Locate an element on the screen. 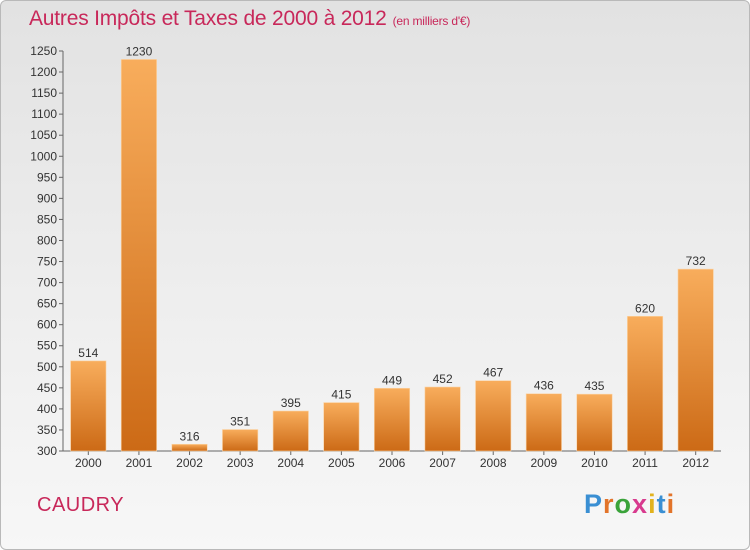 The image size is (750, 550). bar-value-label: 467 is located at coordinates (493, 373).